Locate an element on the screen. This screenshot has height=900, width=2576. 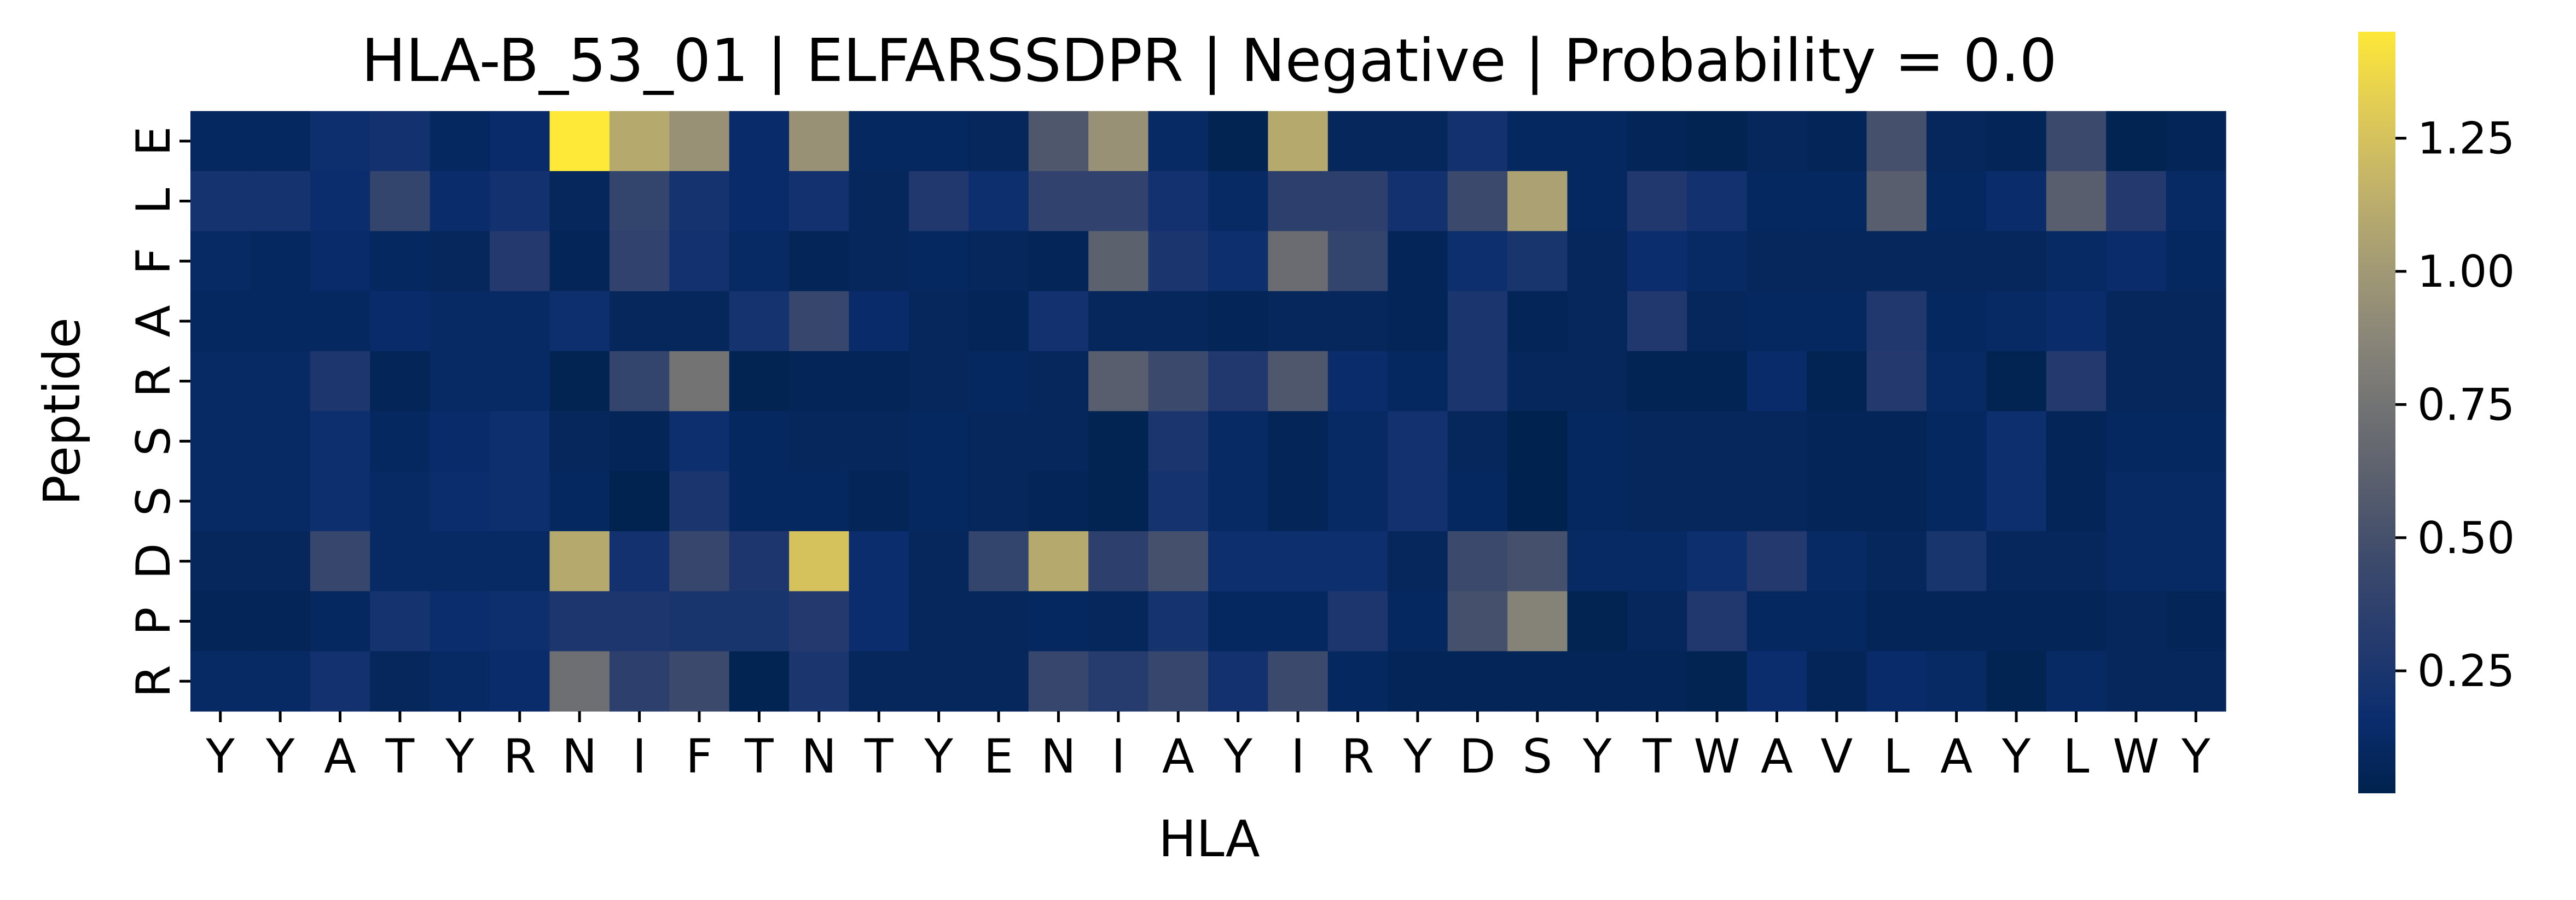
x-tick-label: W is located at coordinates (2136, 756).